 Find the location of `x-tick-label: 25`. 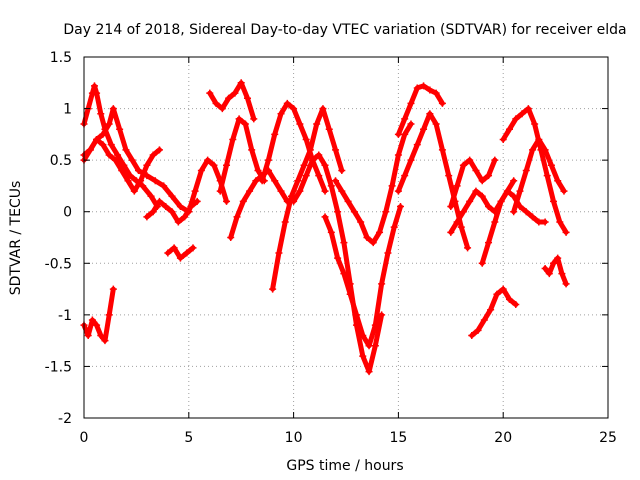

x-tick-label: 25 is located at coordinates (608, 438).